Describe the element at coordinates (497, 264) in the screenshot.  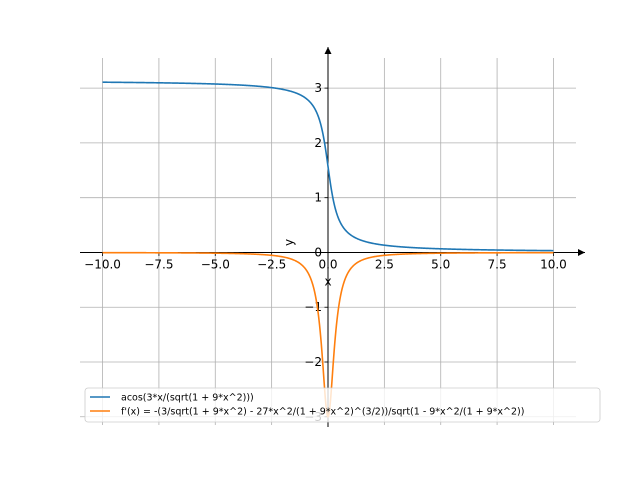
I see `x-tick-label: 7.5` at that location.